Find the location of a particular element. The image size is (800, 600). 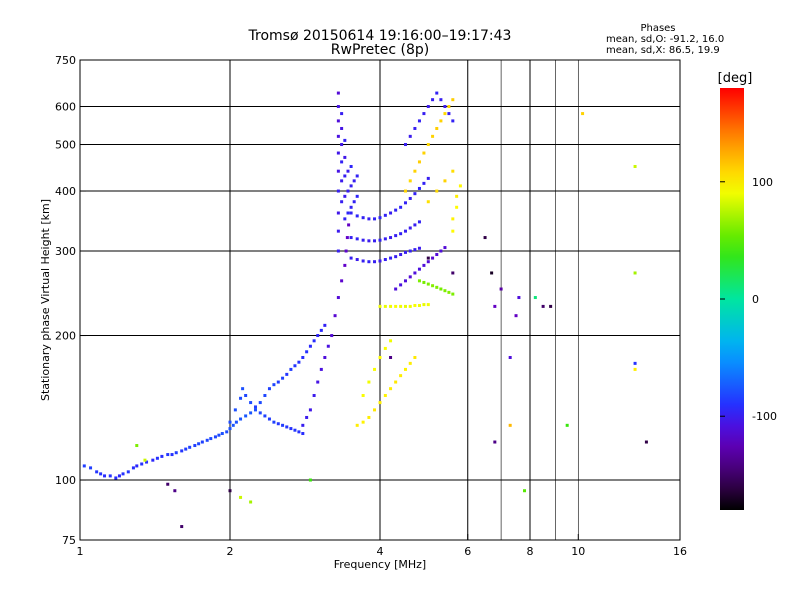

x-tick-label: 6 is located at coordinates (467, 551).